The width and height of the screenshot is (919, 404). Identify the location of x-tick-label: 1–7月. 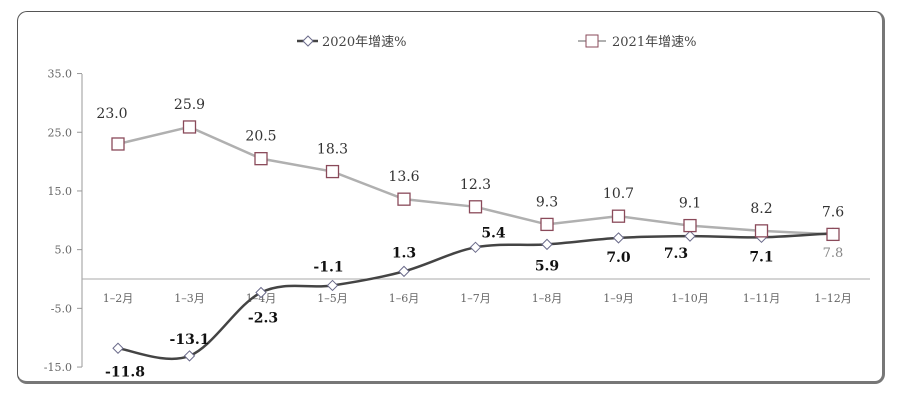
(475, 298).